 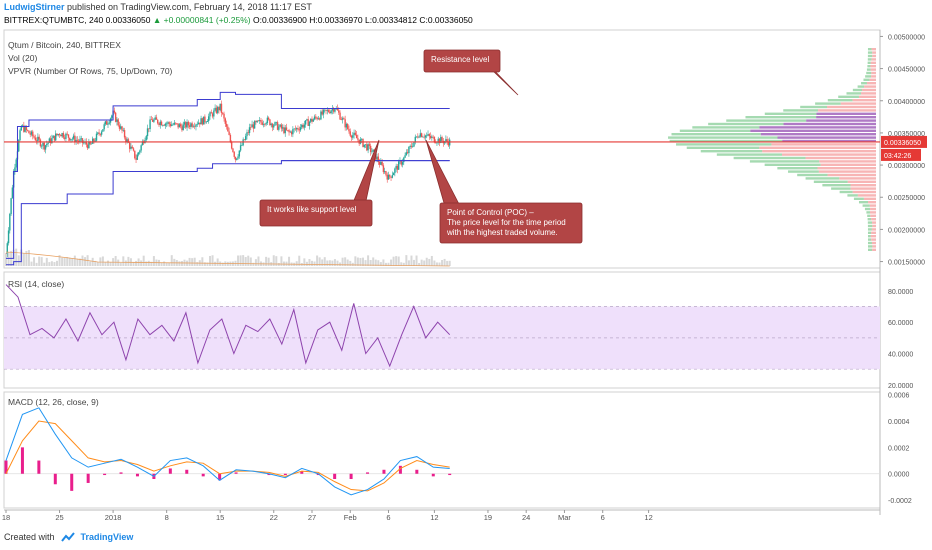 What do you see at coordinates (906, 37) in the screenshot?
I see `price-tick-label: 0.00500000` at bounding box center [906, 37].